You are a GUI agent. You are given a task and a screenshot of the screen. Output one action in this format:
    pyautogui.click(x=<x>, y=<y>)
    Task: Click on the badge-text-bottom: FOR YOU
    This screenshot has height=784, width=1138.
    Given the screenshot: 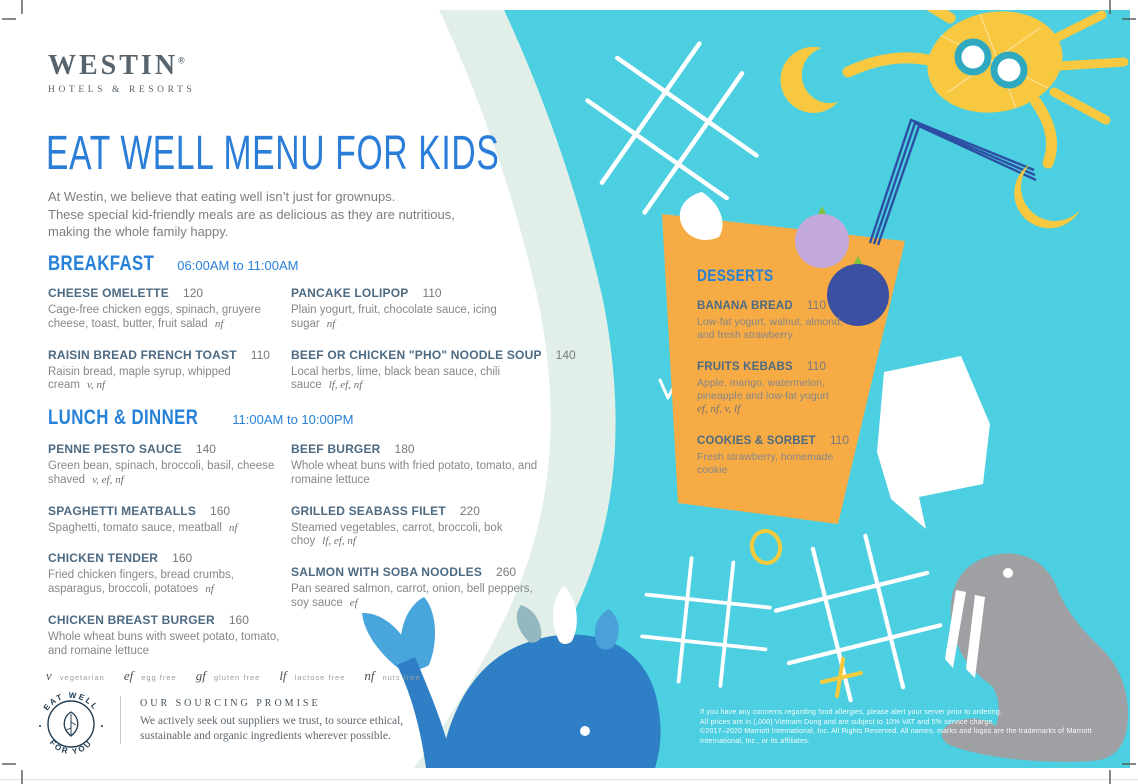 What is the action you would take?
    pyautogui.click(x=70, y=747)
    